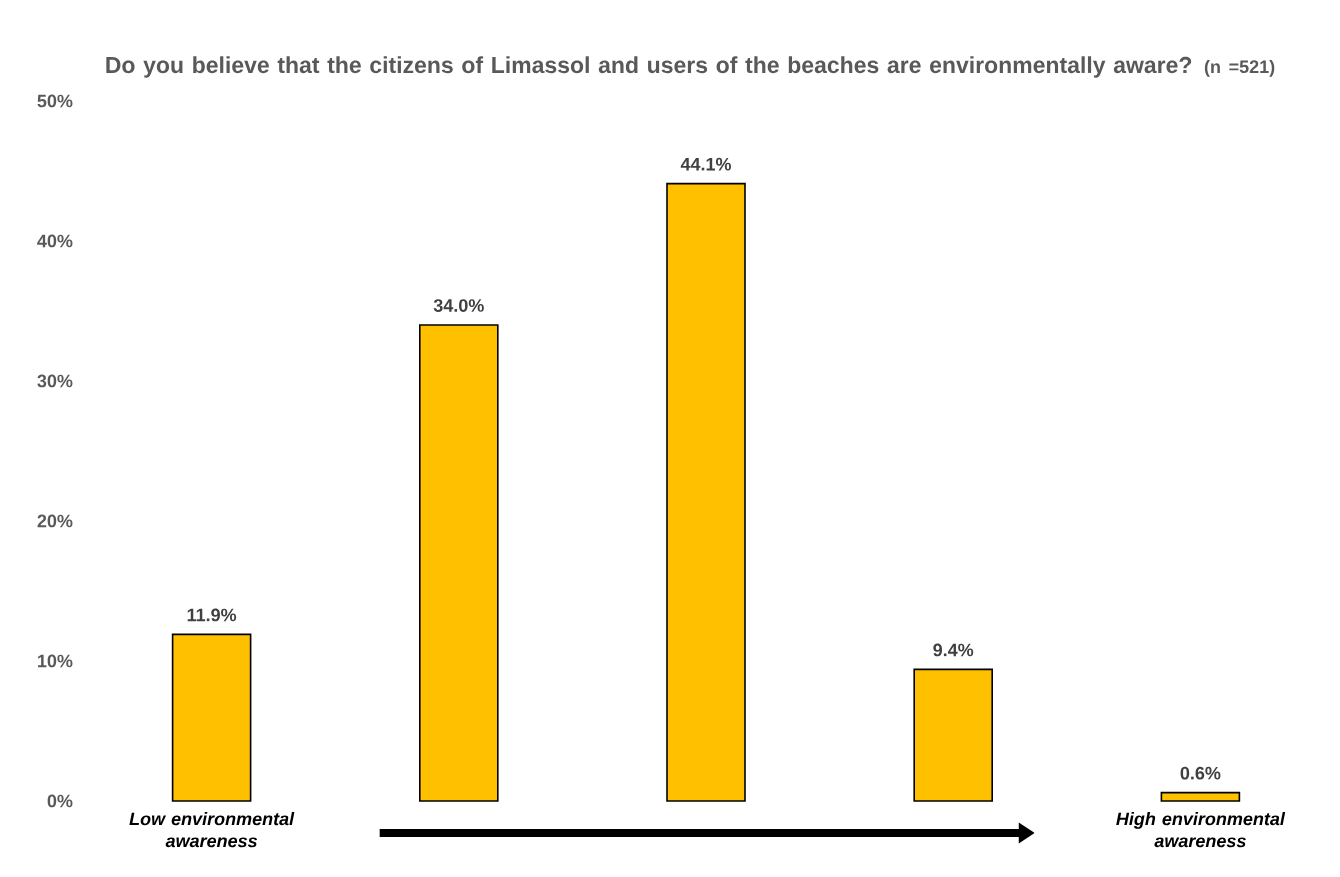 Image resolution: width=1340 pixels, height=877 pixels. I want to click on y-tick-label: 20%, so click(55, 521).